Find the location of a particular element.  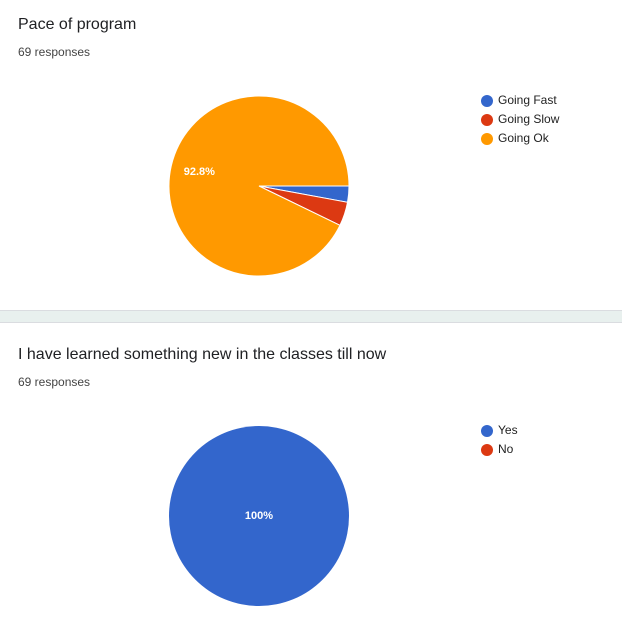

value-label: 100% is located at coordinates (259, 516).